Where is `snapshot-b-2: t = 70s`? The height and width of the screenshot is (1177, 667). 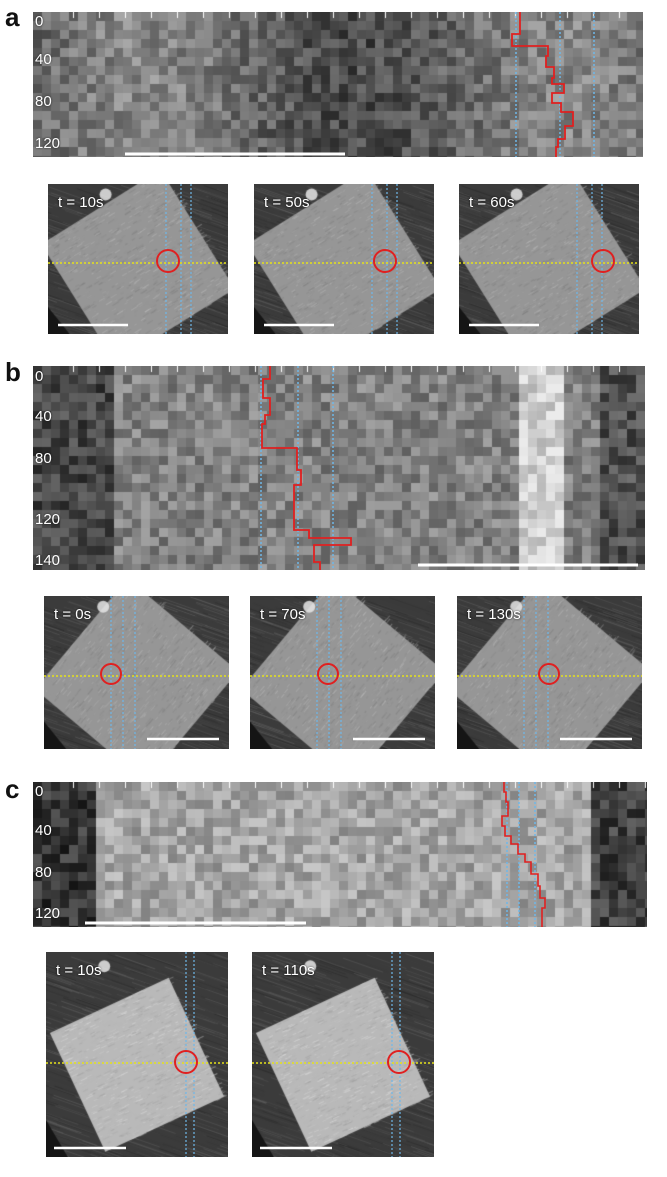
snapshot-b-2: t = 70s is located at coordinates (342, 672).